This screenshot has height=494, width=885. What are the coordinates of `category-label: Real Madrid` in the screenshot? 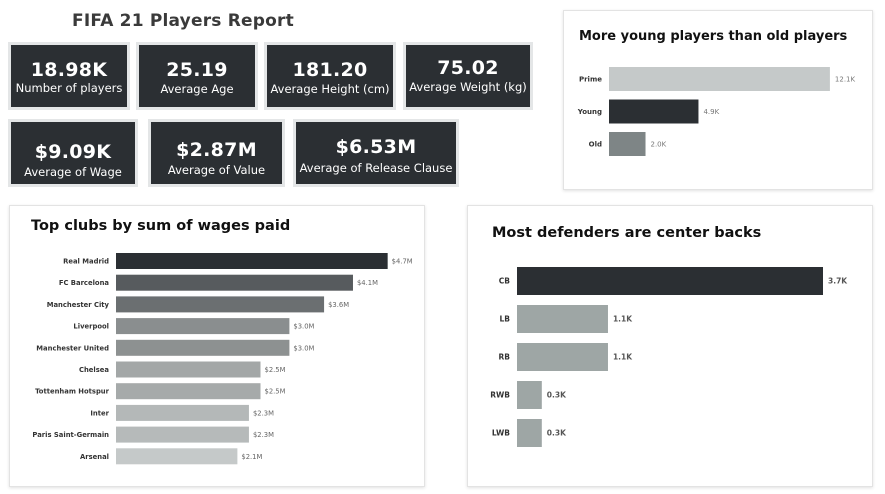 It's located at (86, 262).